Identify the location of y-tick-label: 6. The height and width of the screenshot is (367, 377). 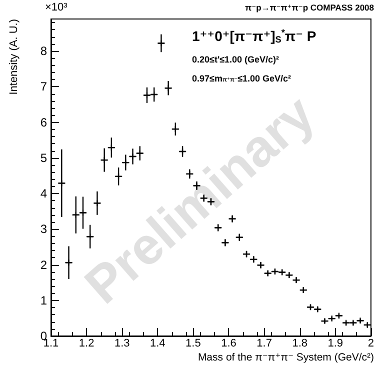
(44, 122).